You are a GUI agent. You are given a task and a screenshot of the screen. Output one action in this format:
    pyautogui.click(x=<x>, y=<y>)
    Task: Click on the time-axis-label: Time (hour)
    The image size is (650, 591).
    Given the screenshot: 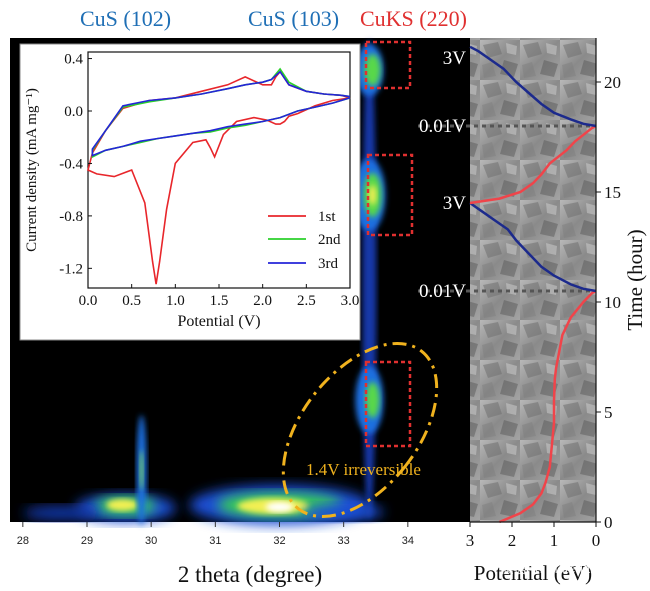 What is the action you would take?
    pyautogui.click(x=635, y=279)
    